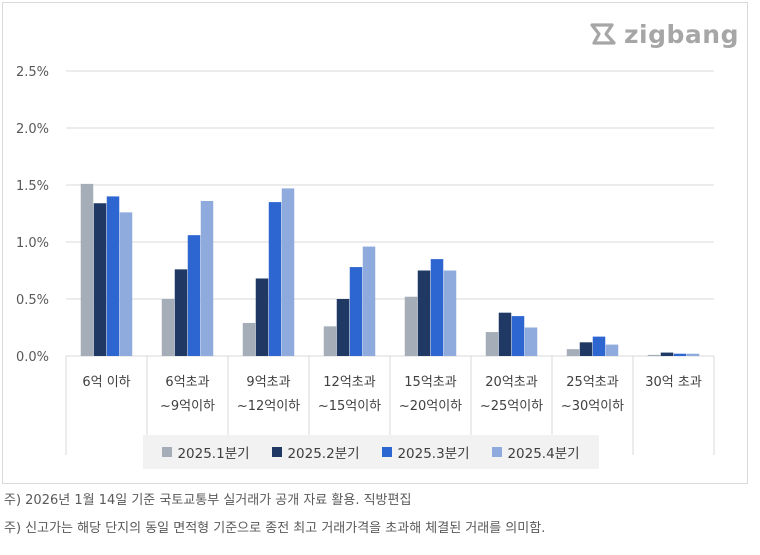  What do you see at coordinates (106, 382) in the screenshot?
I see `x-tick-label: 6억 이하` at bounding box center [106, 382].